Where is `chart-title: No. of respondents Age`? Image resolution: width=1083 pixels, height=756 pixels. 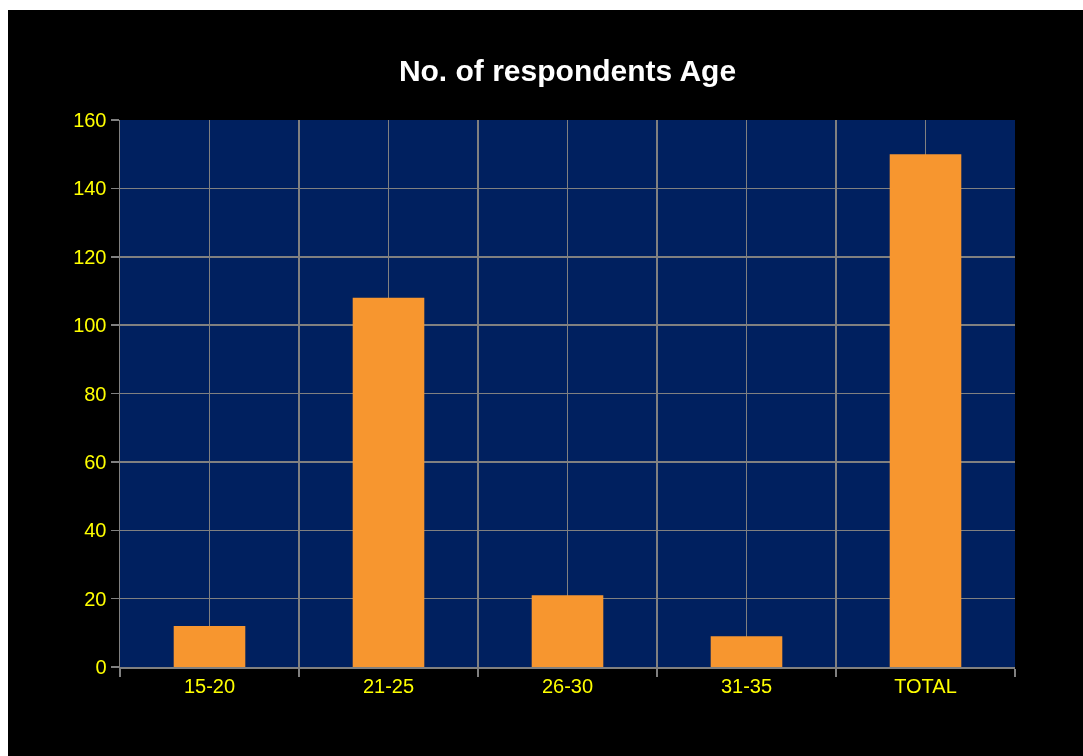
chart-title: No. of respondents Age is located at coordinates (567, 70).